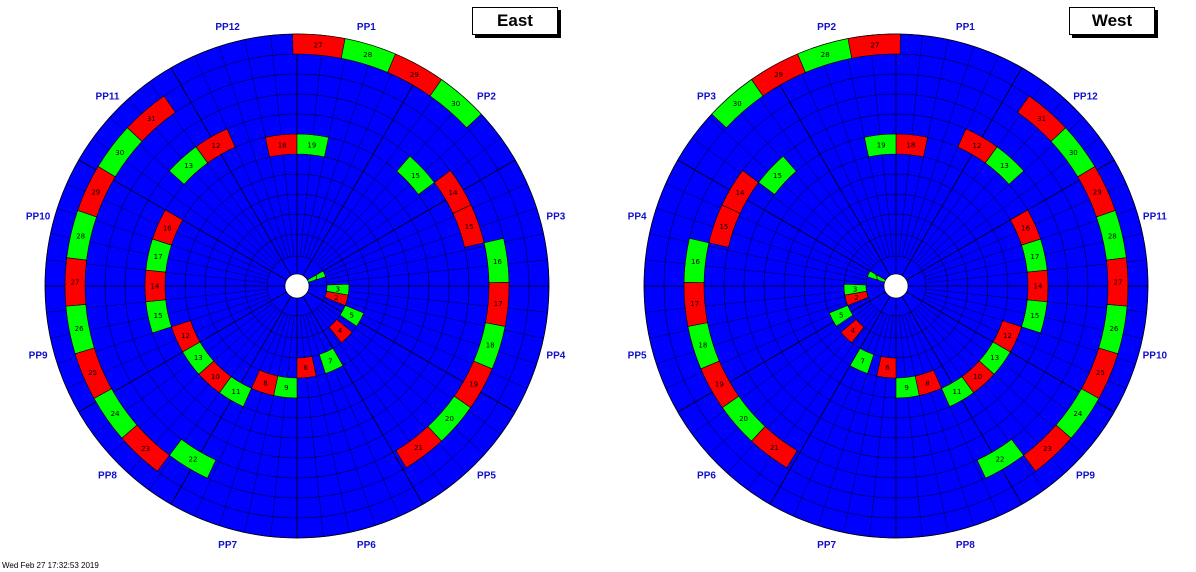 The image size is (1196, 572). I want to click on east-highlight-label-37: 6, so click(305, 368).